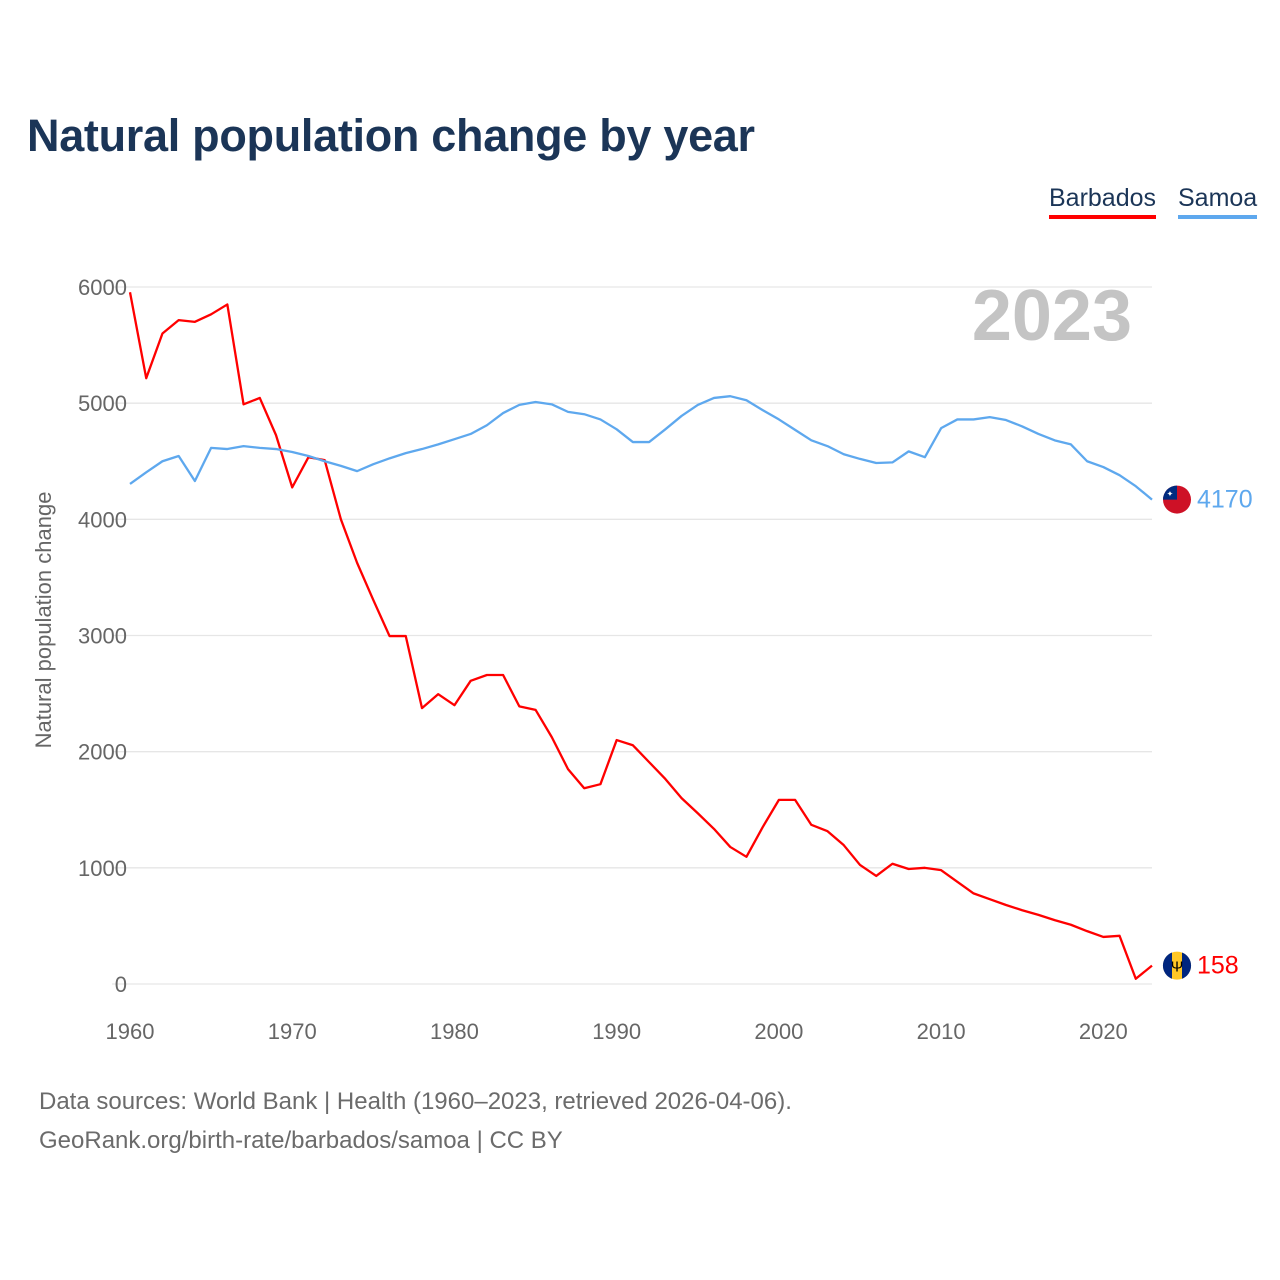  Describe the element at coordinates (641, 448) in the screenshot. I see `series-line-samoa` at that location.